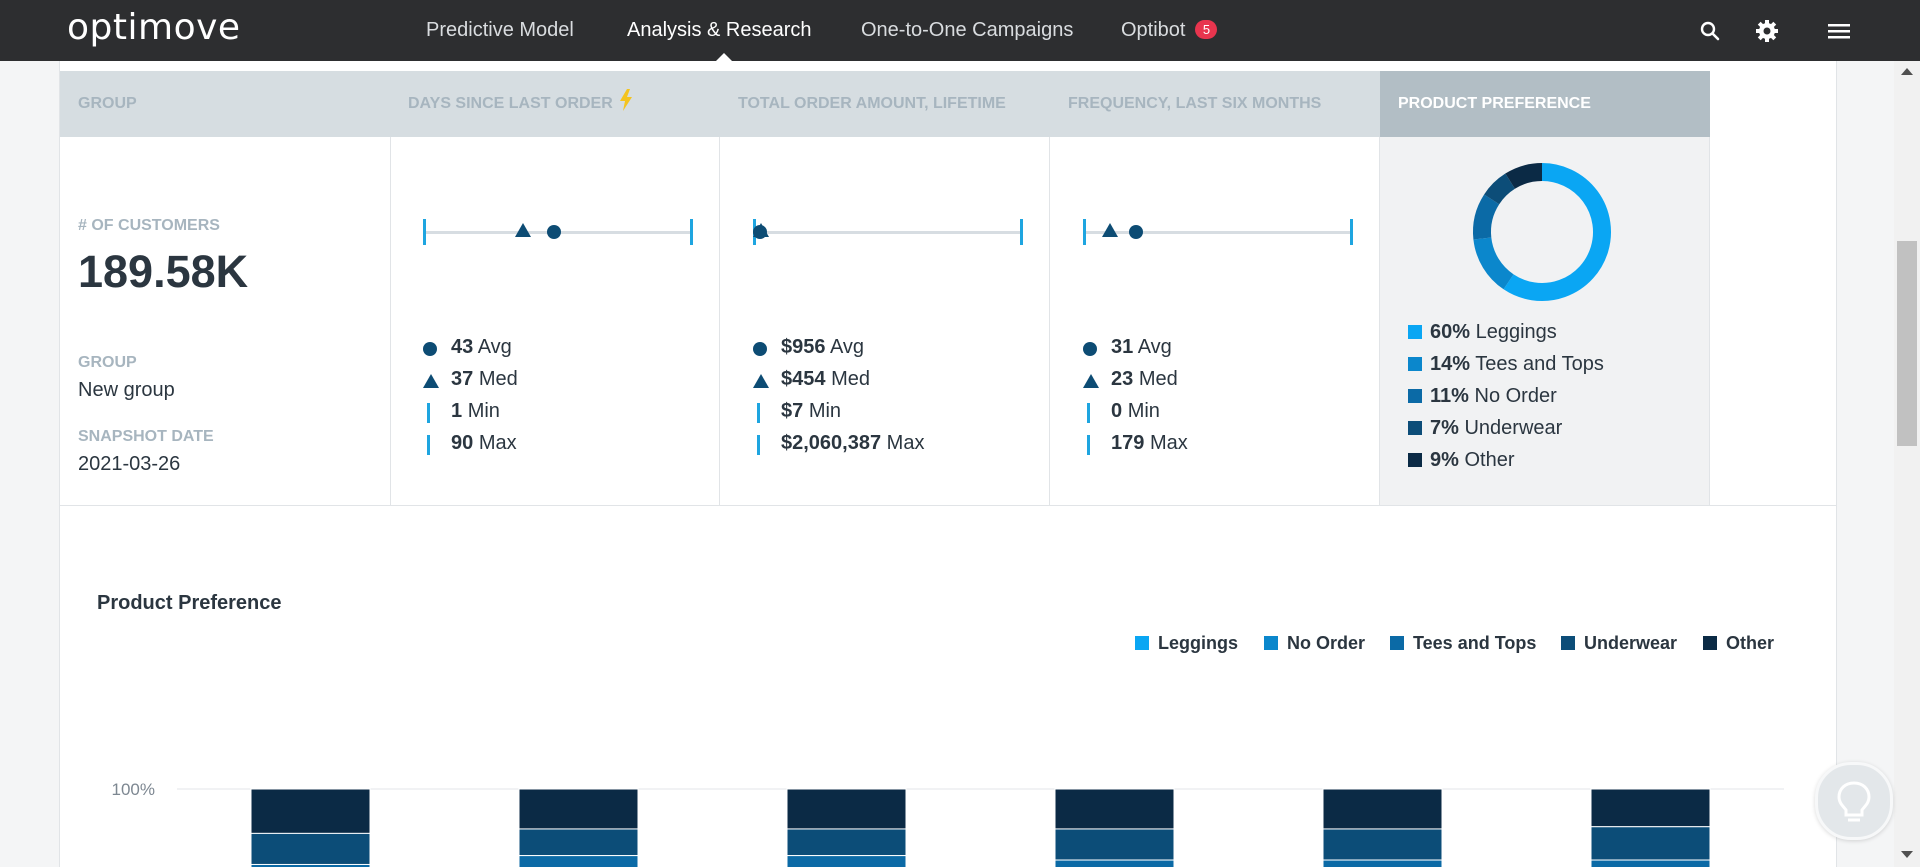 The width and height of the screenshot is (1920, 867). I want to click on scroll-thumb, so click(1907, 343).